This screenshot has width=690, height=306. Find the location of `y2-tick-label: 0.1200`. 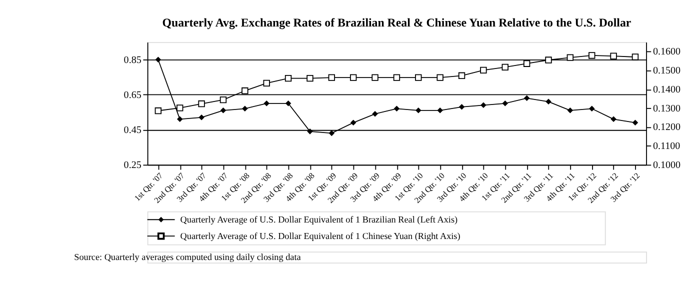

y2-tick-label: 0.1200 is located at coordinates (666, 128).